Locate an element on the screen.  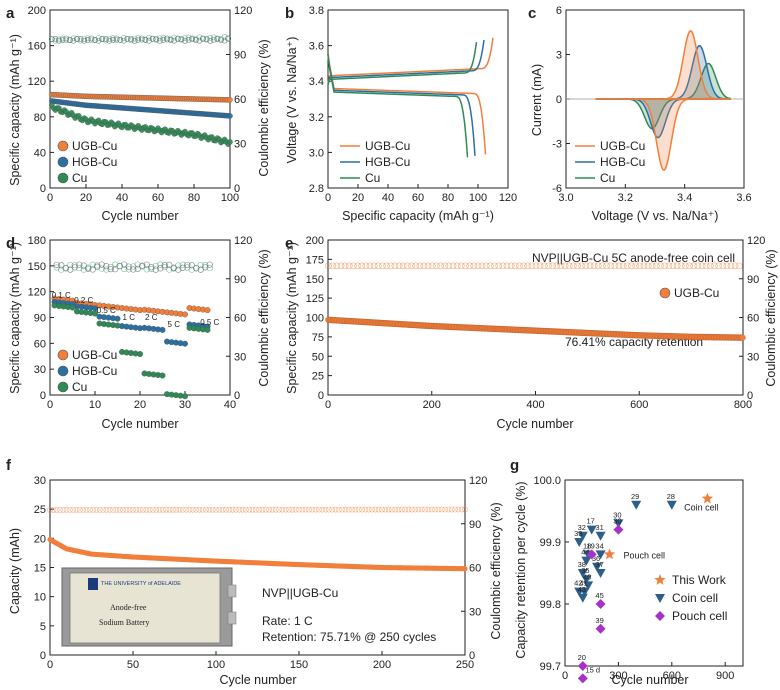
d-ce-point-HGB-Cu is located at coordinates (56, 265).